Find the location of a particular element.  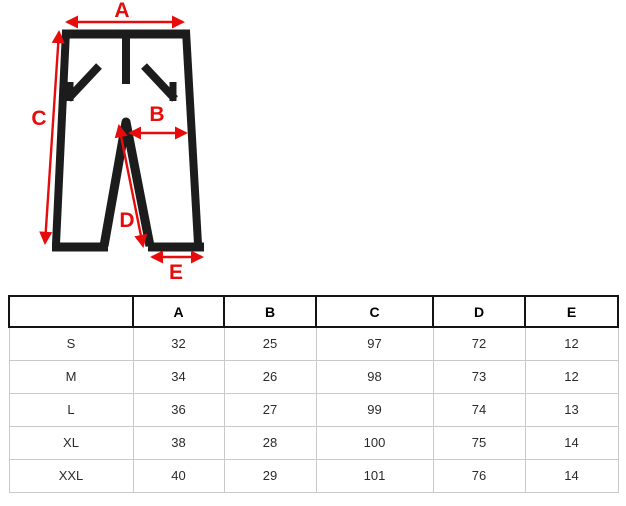

value-cell: 34 is located at coordinates (178, 376).